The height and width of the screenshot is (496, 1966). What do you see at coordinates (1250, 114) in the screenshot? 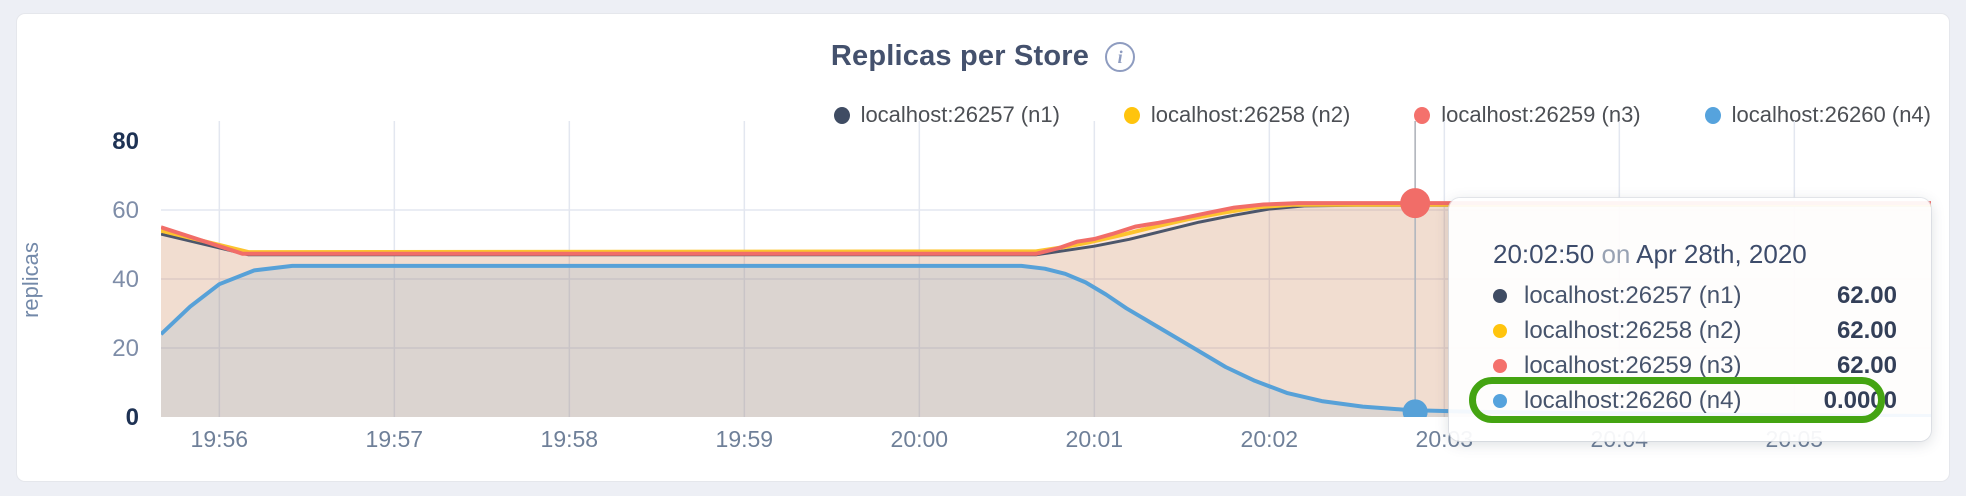
I see `legend-series-label: localhost:26258 (n2)` at bounding box center [1250, 114].